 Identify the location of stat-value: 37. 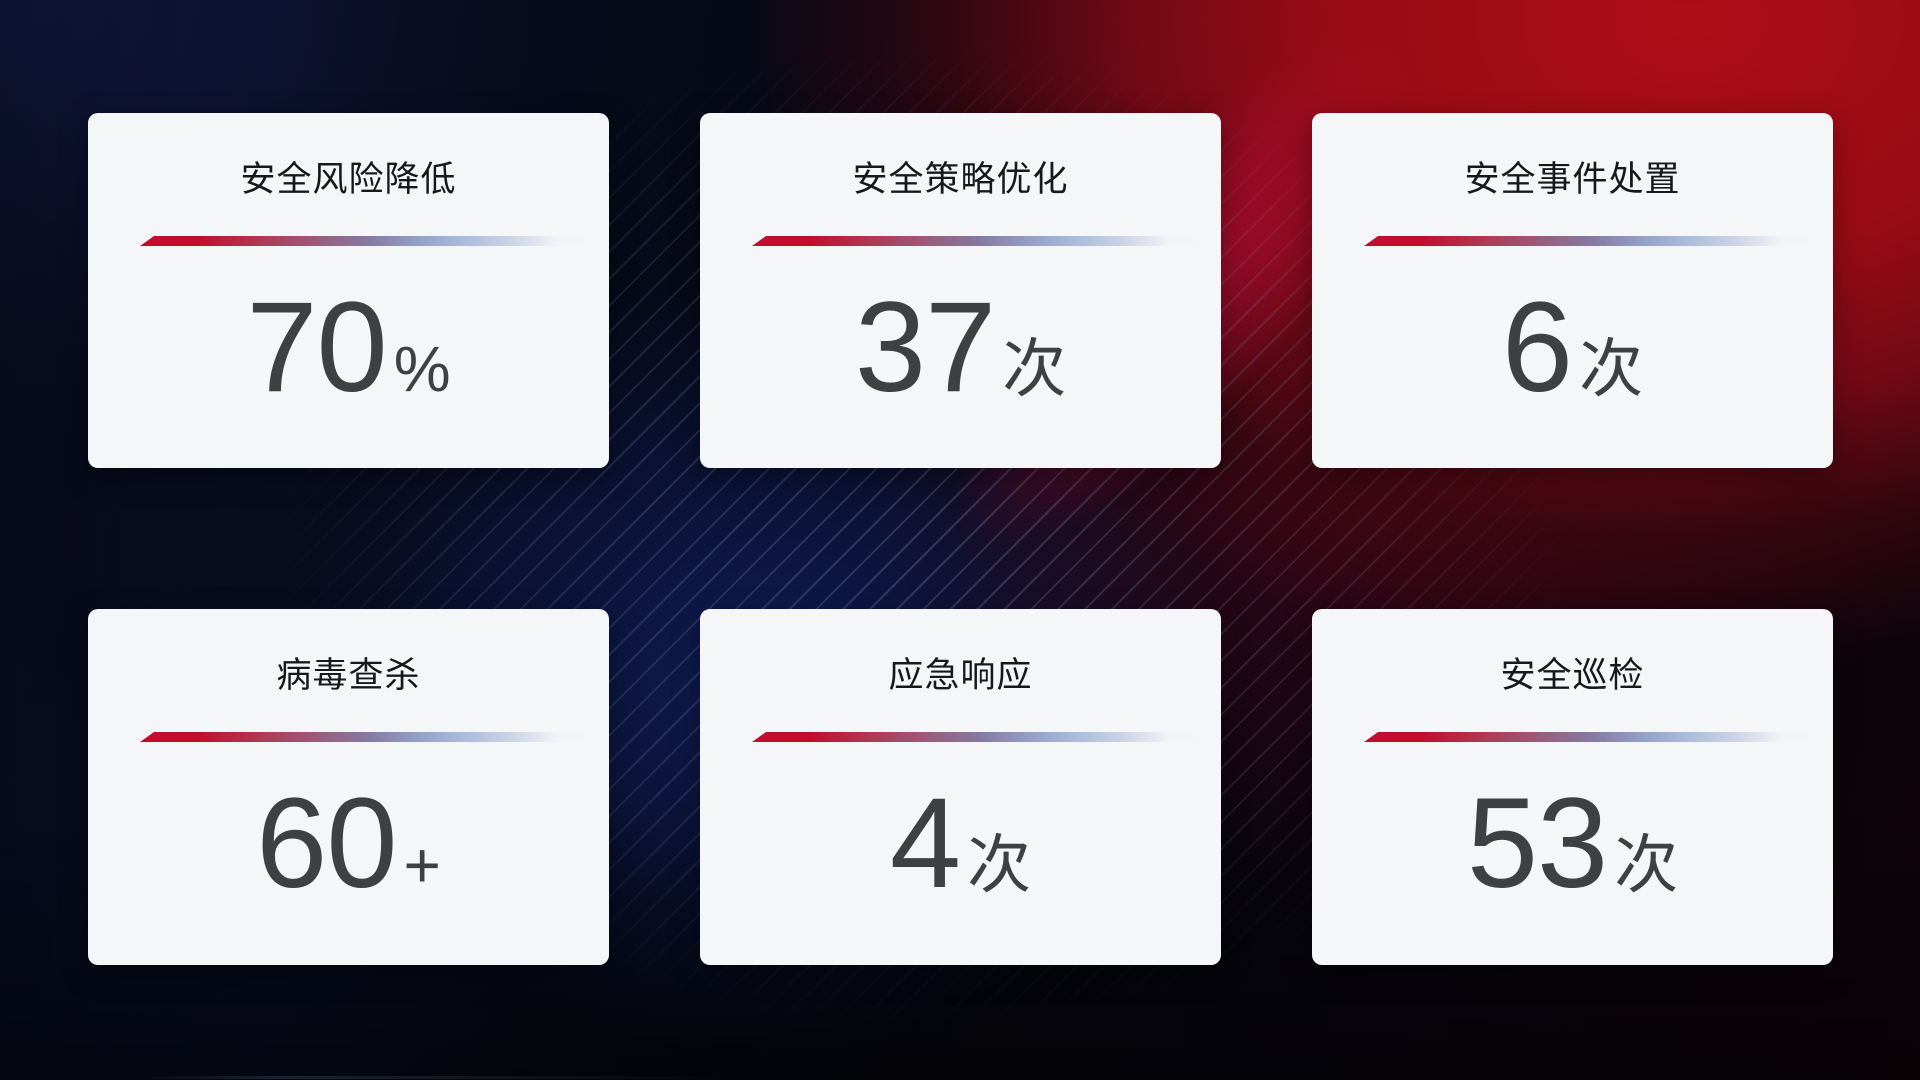
(925, 347).